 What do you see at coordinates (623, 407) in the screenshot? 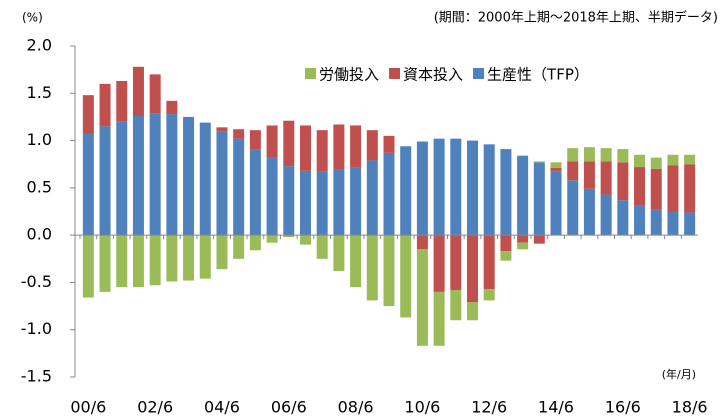
I see `x-tick-label: 16/6` at bounding box center [623, 407].